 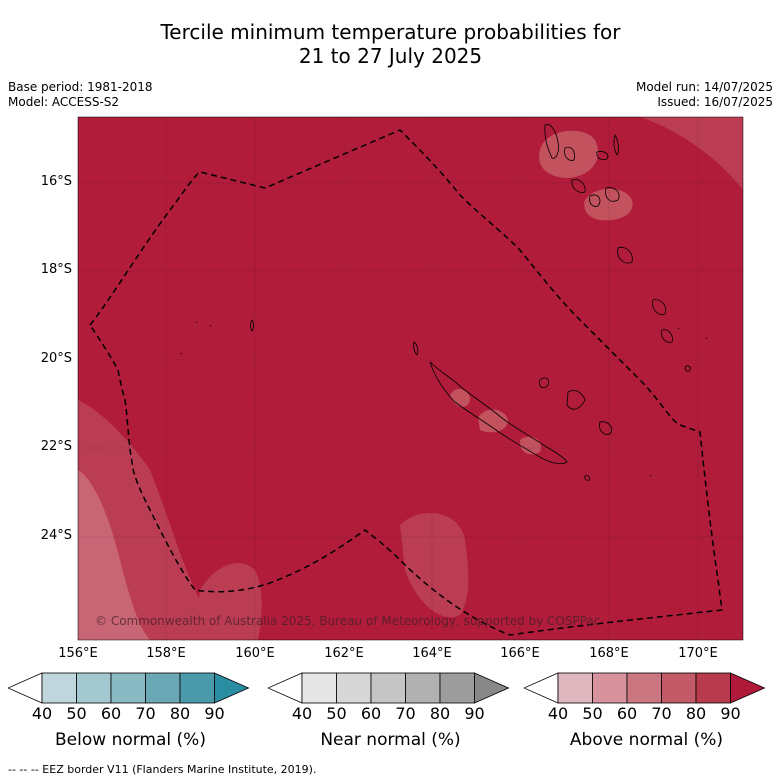 I want to click on zone-west-light, so click(x=114, y=555).